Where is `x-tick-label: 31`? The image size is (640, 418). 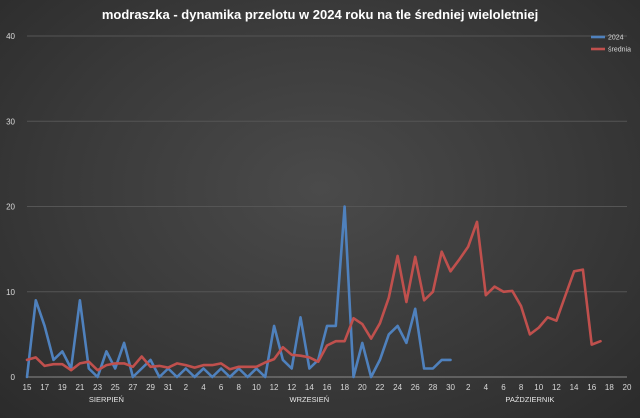 x-tick-label: 31 is located at coordinates (168, 387).